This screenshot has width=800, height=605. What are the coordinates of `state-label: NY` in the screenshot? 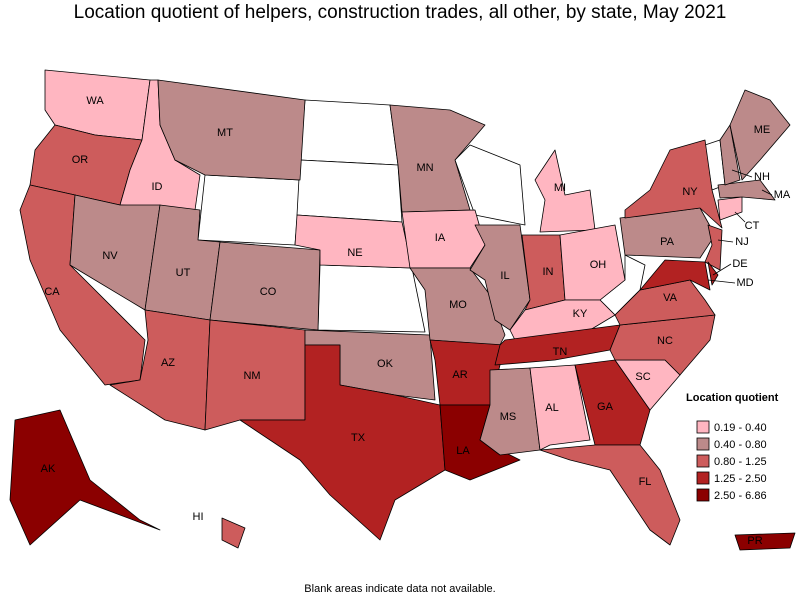 It's located at (690, 192).